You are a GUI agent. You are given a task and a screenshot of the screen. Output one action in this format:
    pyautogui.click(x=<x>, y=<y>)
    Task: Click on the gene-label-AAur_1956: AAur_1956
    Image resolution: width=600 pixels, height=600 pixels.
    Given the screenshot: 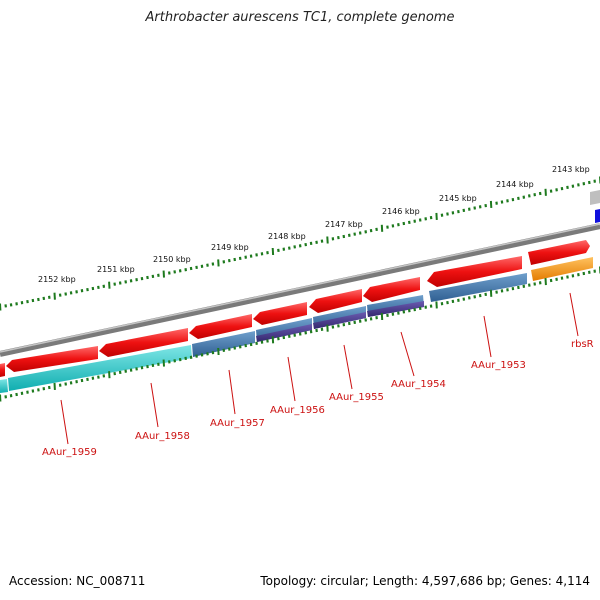 What is the action you would take?
    pyautogui.click(x=297, y=410)
    